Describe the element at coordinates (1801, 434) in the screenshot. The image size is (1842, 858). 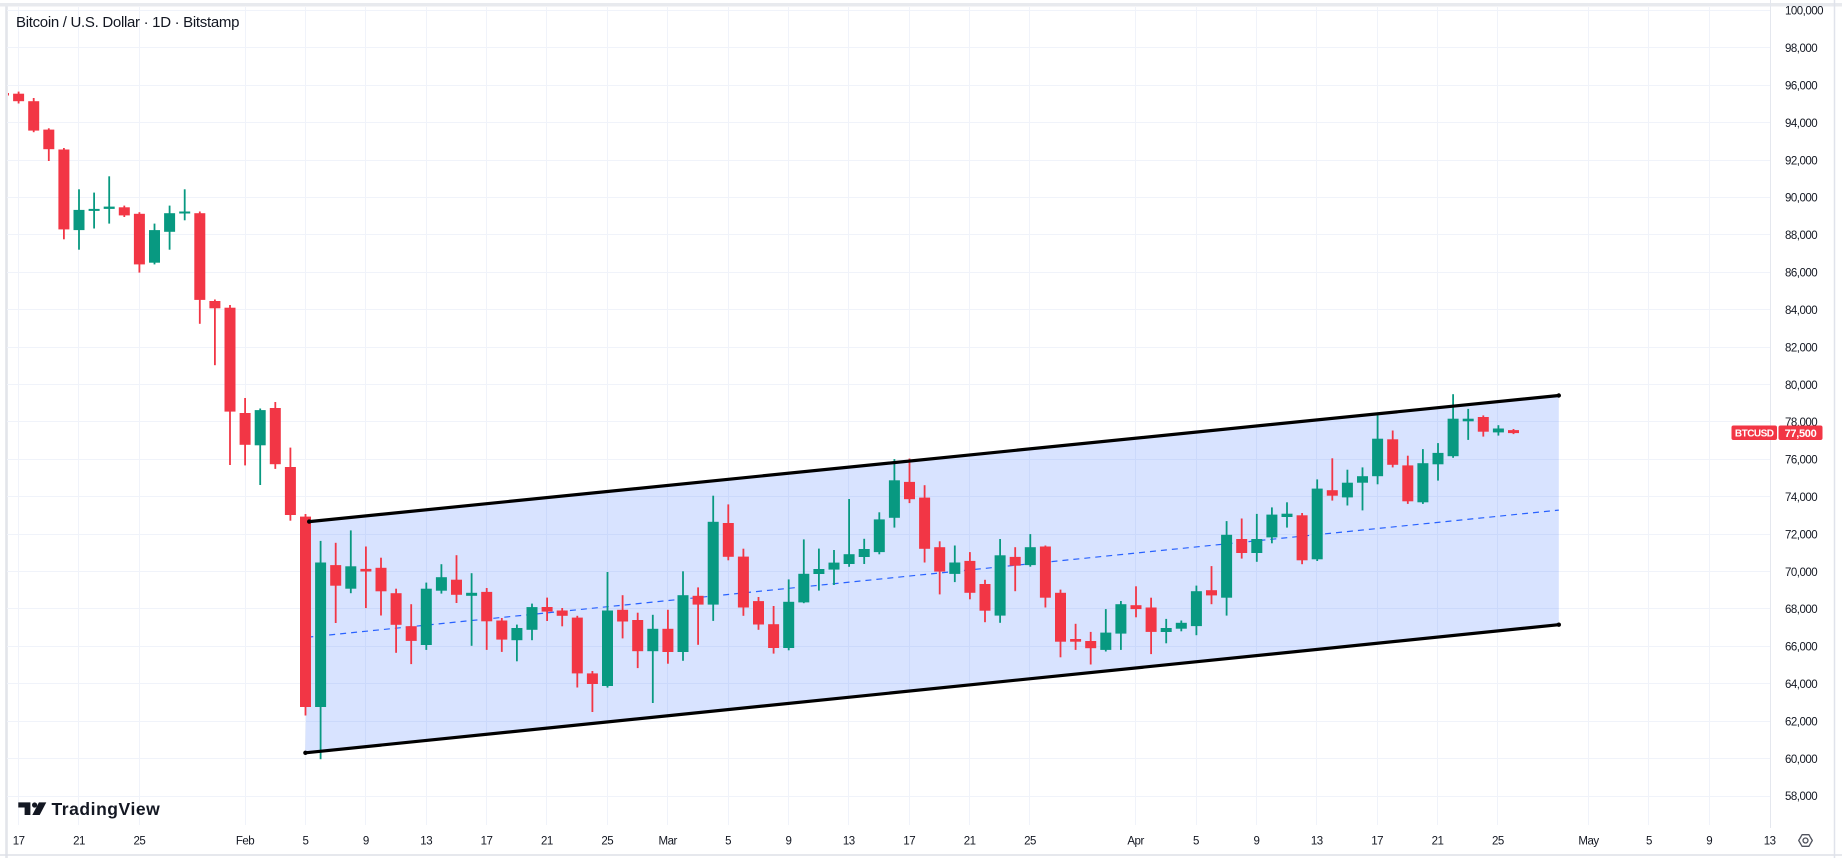
I see `svg-text: 77,500` at that location.